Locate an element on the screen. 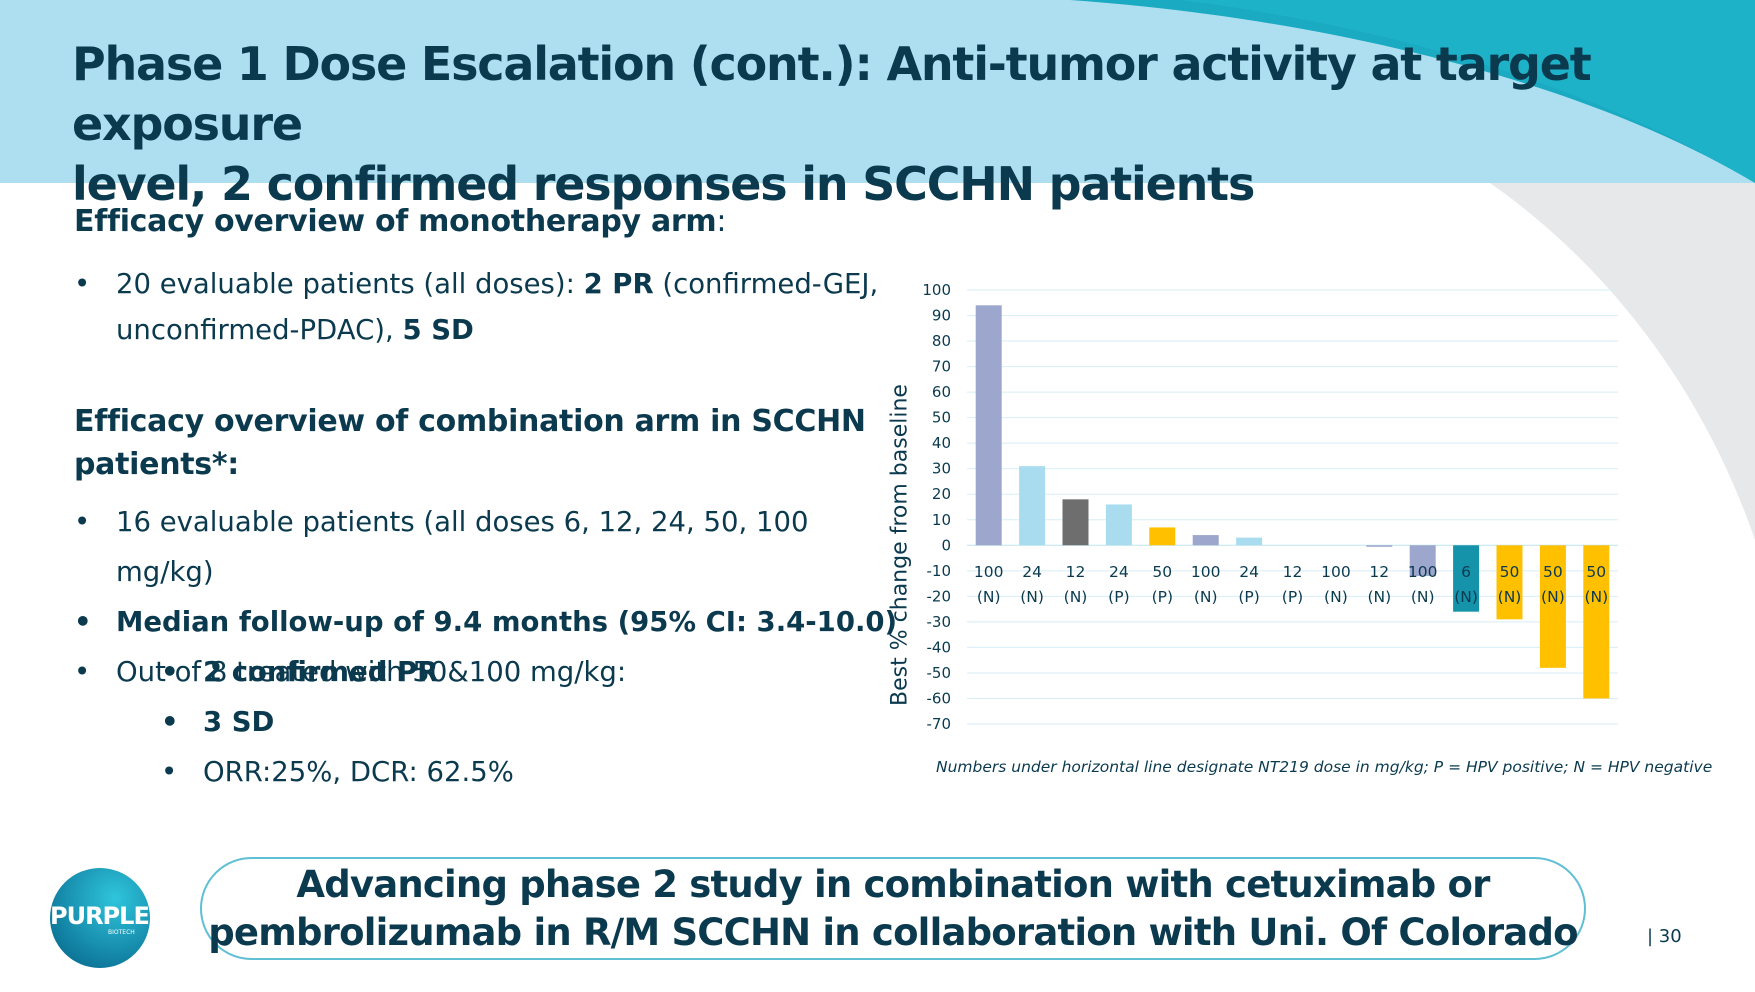  sub-bullet-sd: 3 SD is located at coordinates (461, 722).